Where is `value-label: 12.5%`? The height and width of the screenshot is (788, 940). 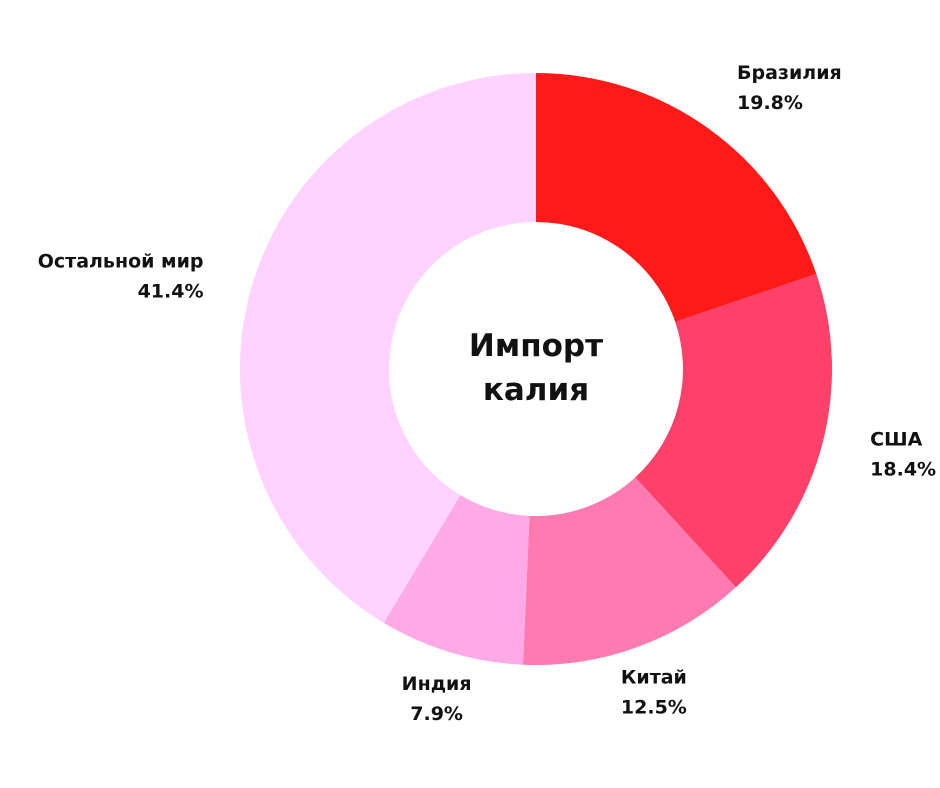
value-label: 12.5% is located at coordinates (654, 708).